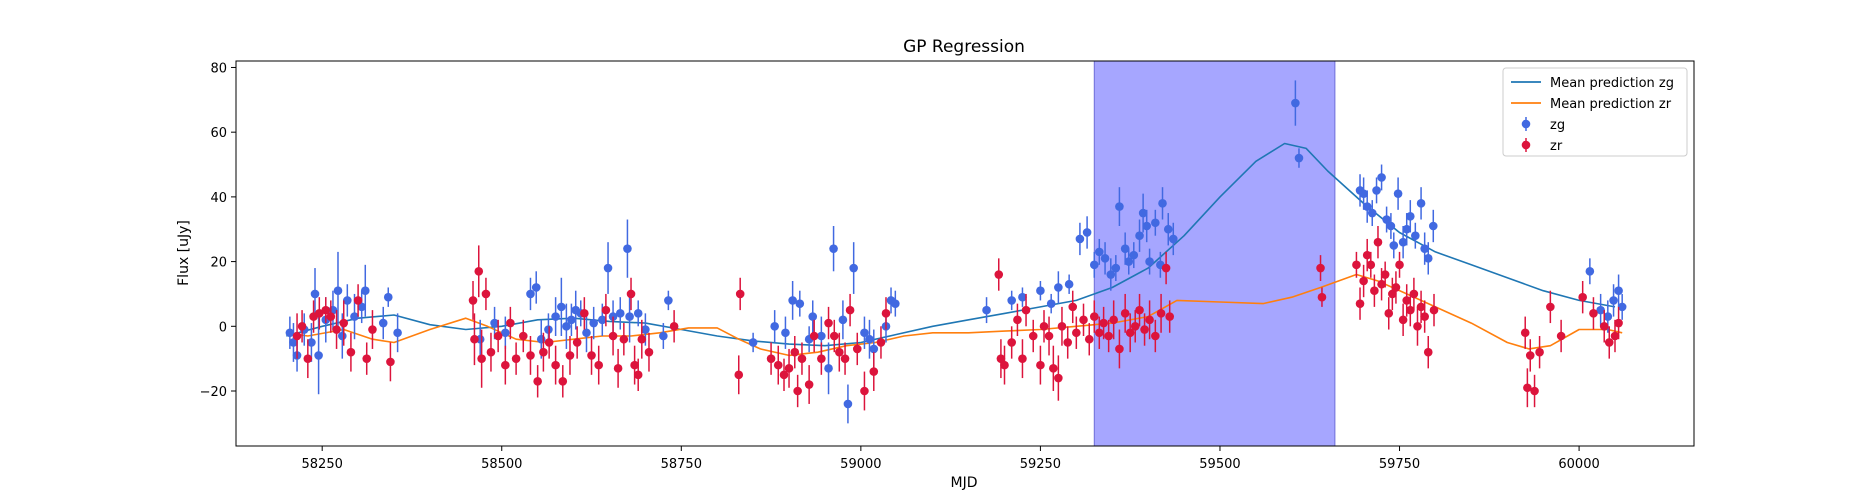 The width and height of the screenshot is (1875, 500). What do you see at coordinates (501, 464) in the screenshot?
I see `x-tick-label: 58500` at bounding box center [501, 464].